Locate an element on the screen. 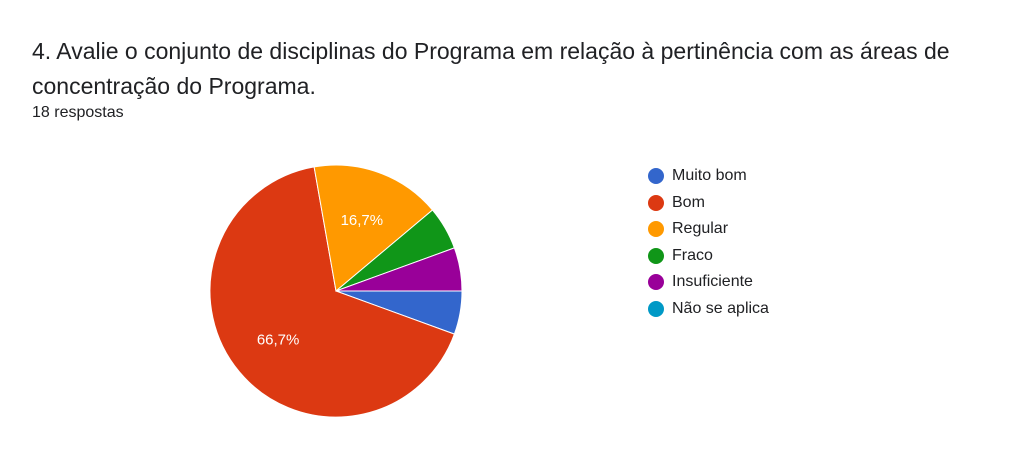 This screenshot has width=1024, height=464. pie-slice-labels: 66,7% 16,7% is located at coordinates (320, 280).